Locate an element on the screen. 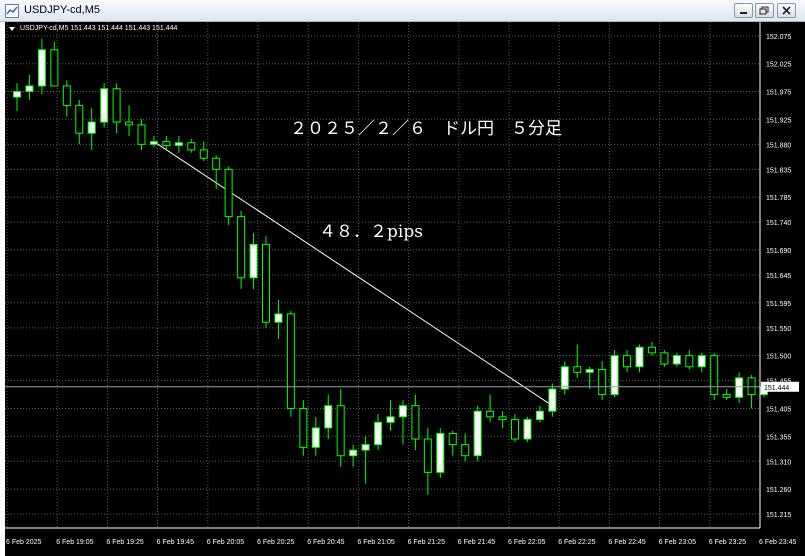  restore-button is located at coordinates (764, 10).